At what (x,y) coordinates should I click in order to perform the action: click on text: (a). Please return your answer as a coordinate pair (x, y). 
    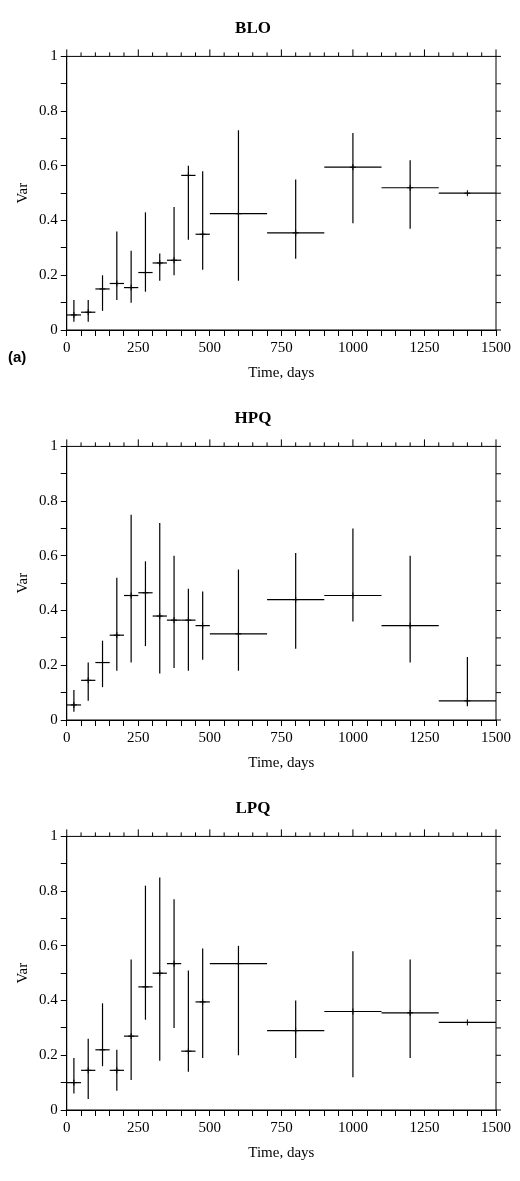
    Looking at the image, I should click on (17, 356).